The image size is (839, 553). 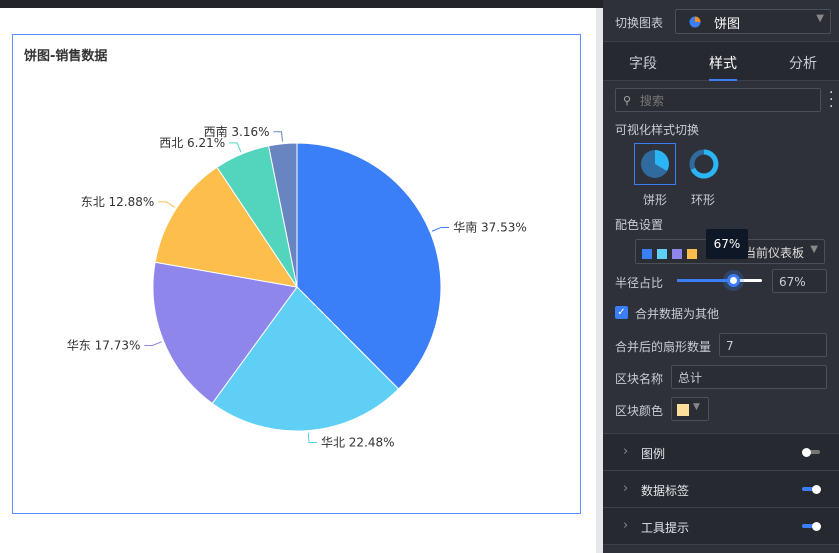 What do you see at coordinates (639, 283) in the screenshot?
I see `radius-label: 半径占比` at bounding box center [639, 283].